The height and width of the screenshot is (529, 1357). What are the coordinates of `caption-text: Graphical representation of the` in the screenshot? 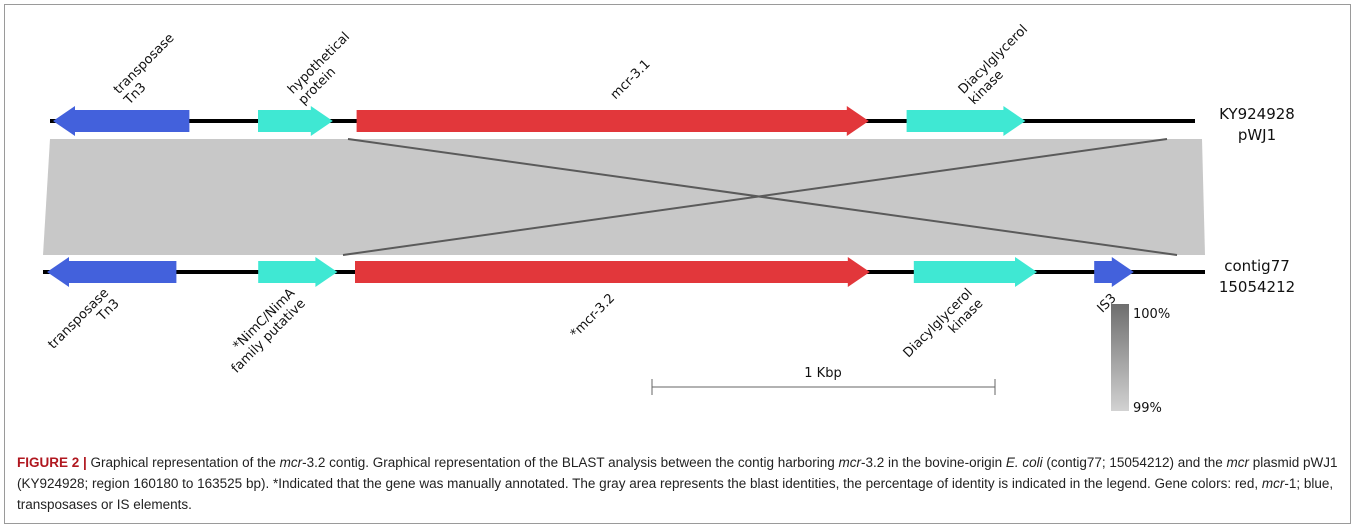 It's located at (183, 462).